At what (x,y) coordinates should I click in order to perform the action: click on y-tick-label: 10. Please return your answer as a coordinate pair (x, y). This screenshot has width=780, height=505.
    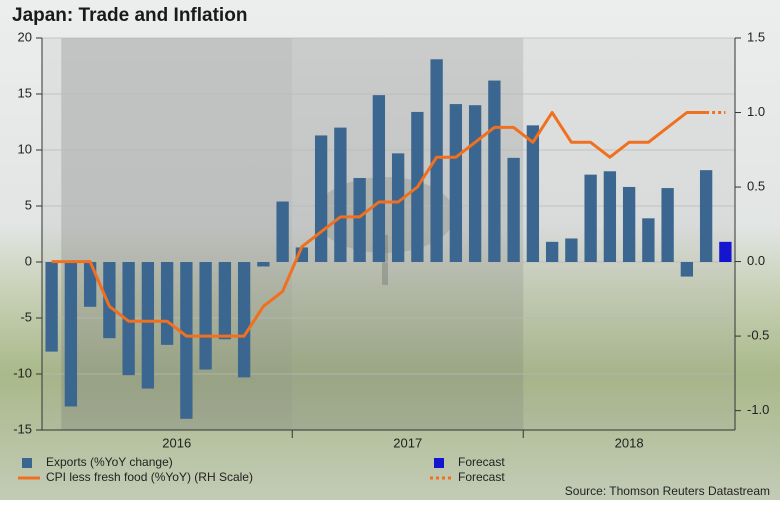
    Looking at the image, I should click on (25, 148).